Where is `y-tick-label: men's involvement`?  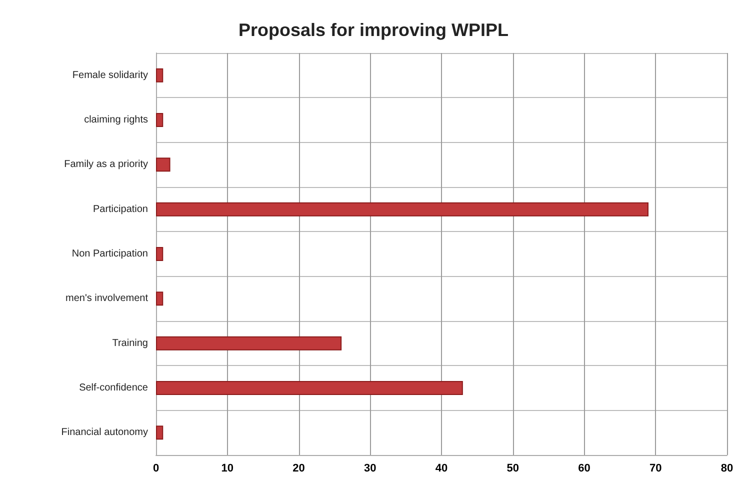
y-tick-label: men's involvement is located at coordinates (107, 298).